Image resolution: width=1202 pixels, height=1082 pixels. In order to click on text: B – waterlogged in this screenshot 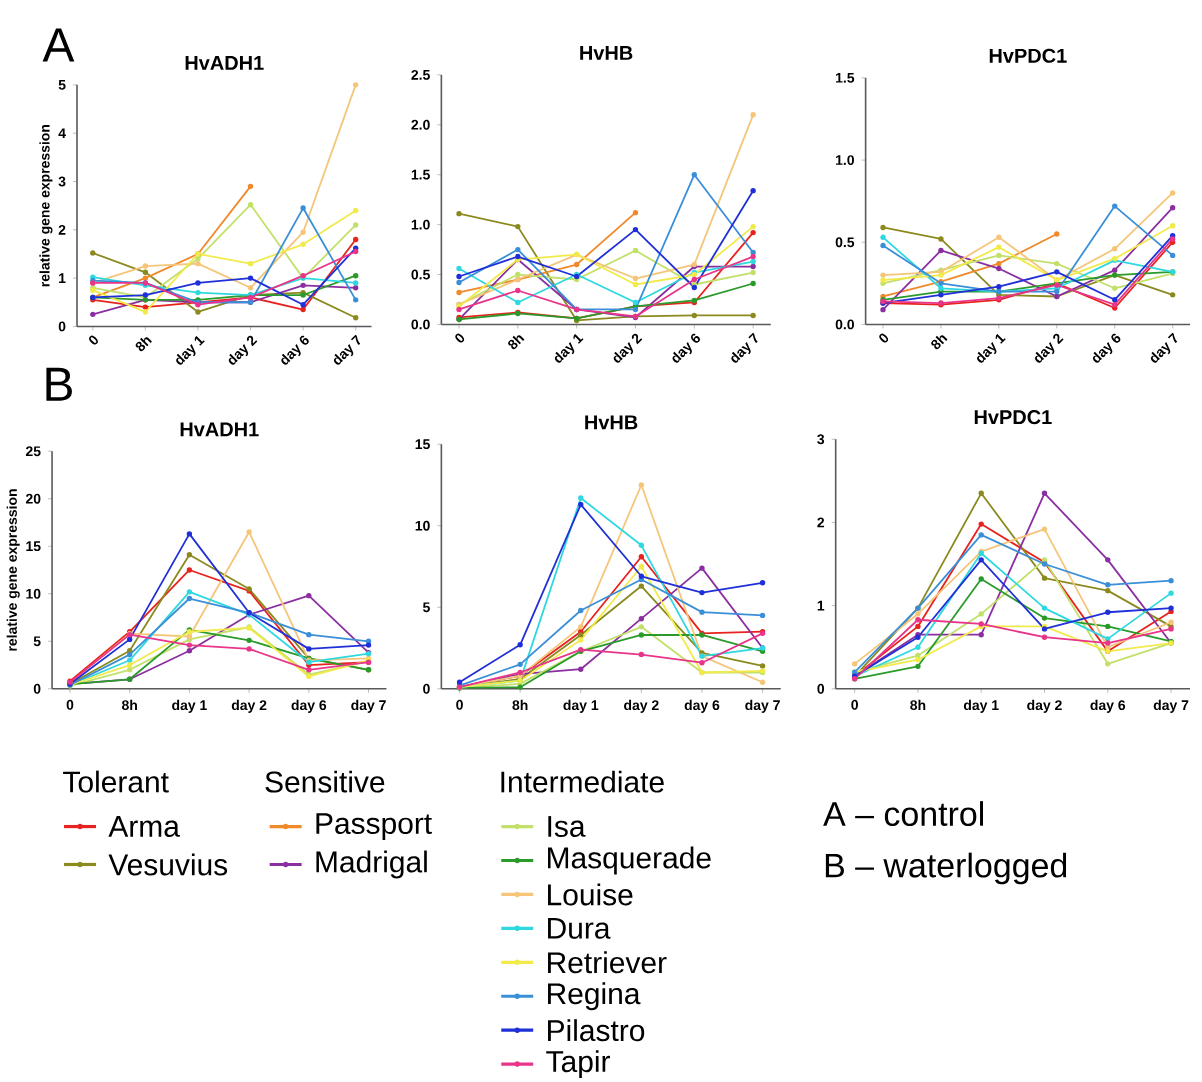, I will do `click(946, 868)`.